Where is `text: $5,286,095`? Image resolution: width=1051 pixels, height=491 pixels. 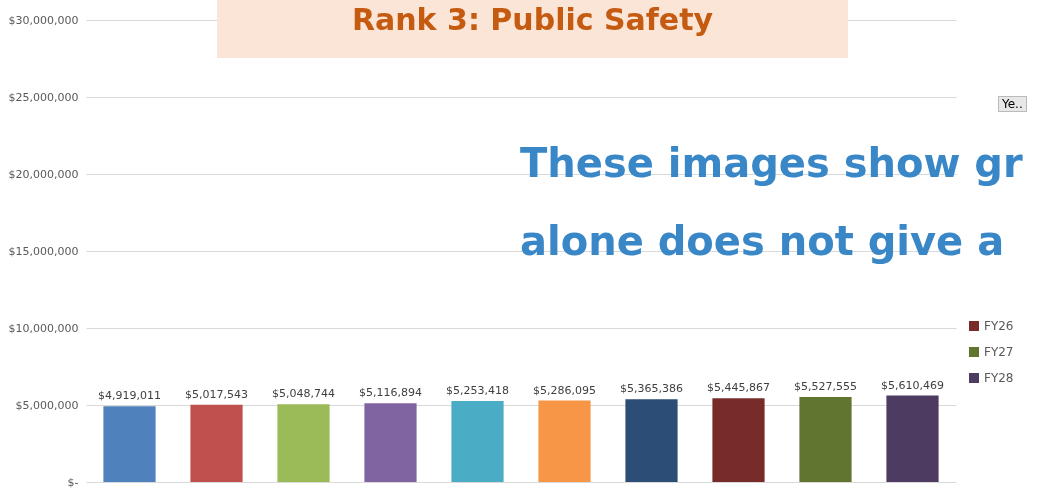 text: $5,286,095 is located at coordinates (564, 390).